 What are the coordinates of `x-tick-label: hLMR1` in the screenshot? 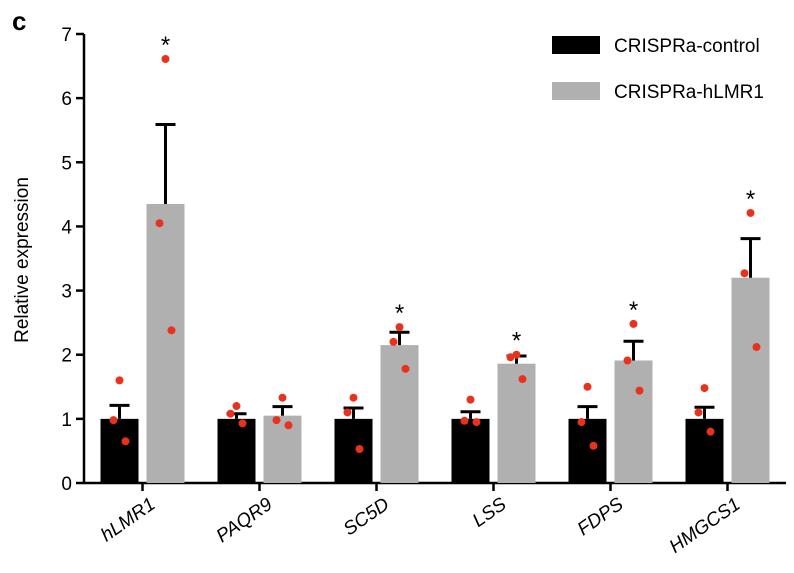 It's located at (128, 520).